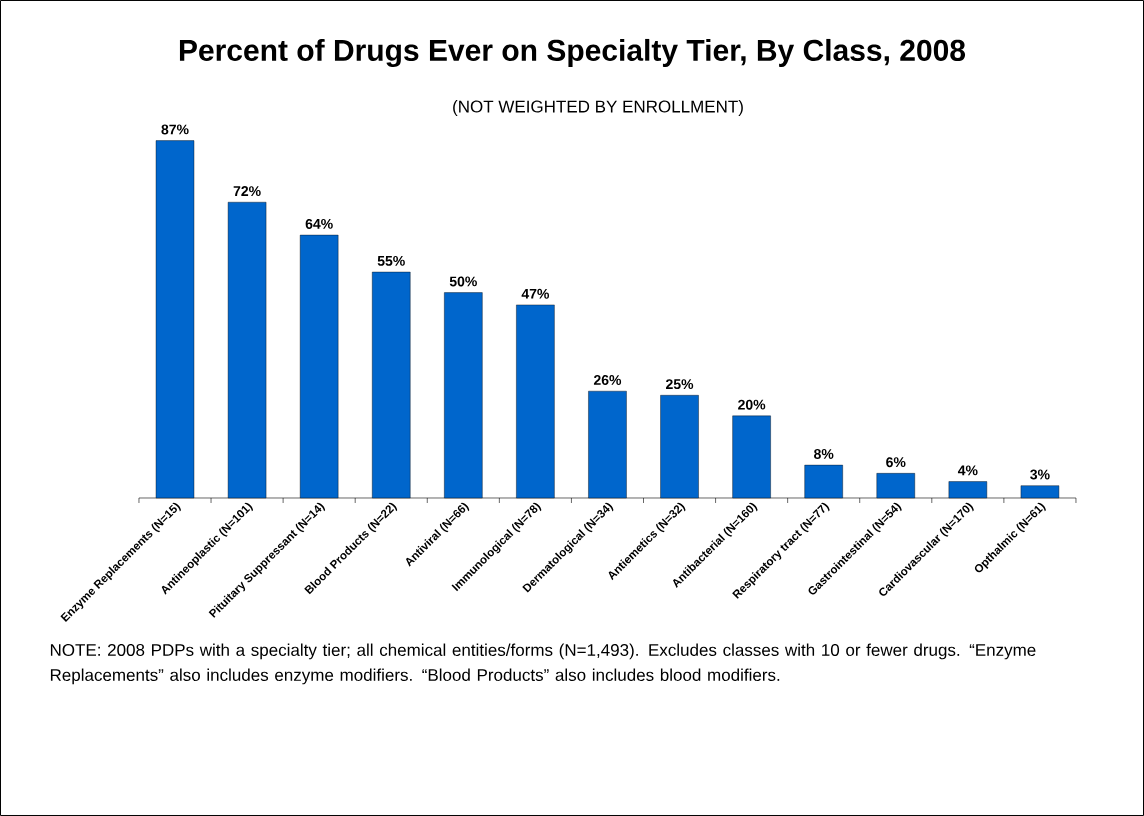 This screenshot has width=1144, height=816. I want to click on data-label: 87%, so click(175, 129).